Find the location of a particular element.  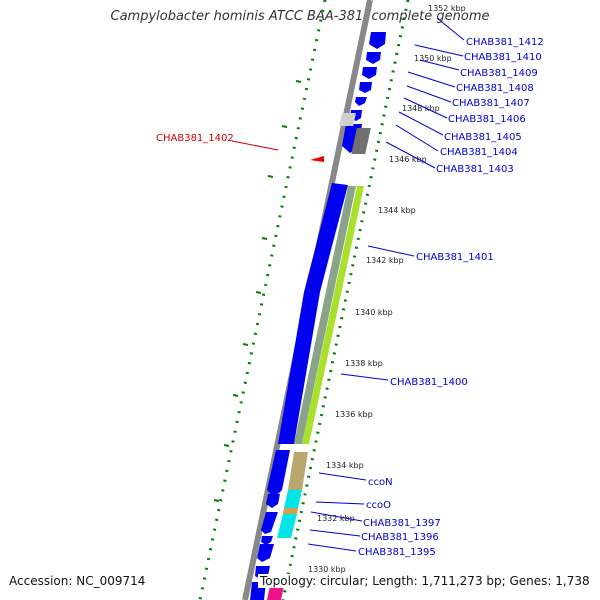

gene-label-1408: CHAB381_1408 is located at coordinates (495, 88).